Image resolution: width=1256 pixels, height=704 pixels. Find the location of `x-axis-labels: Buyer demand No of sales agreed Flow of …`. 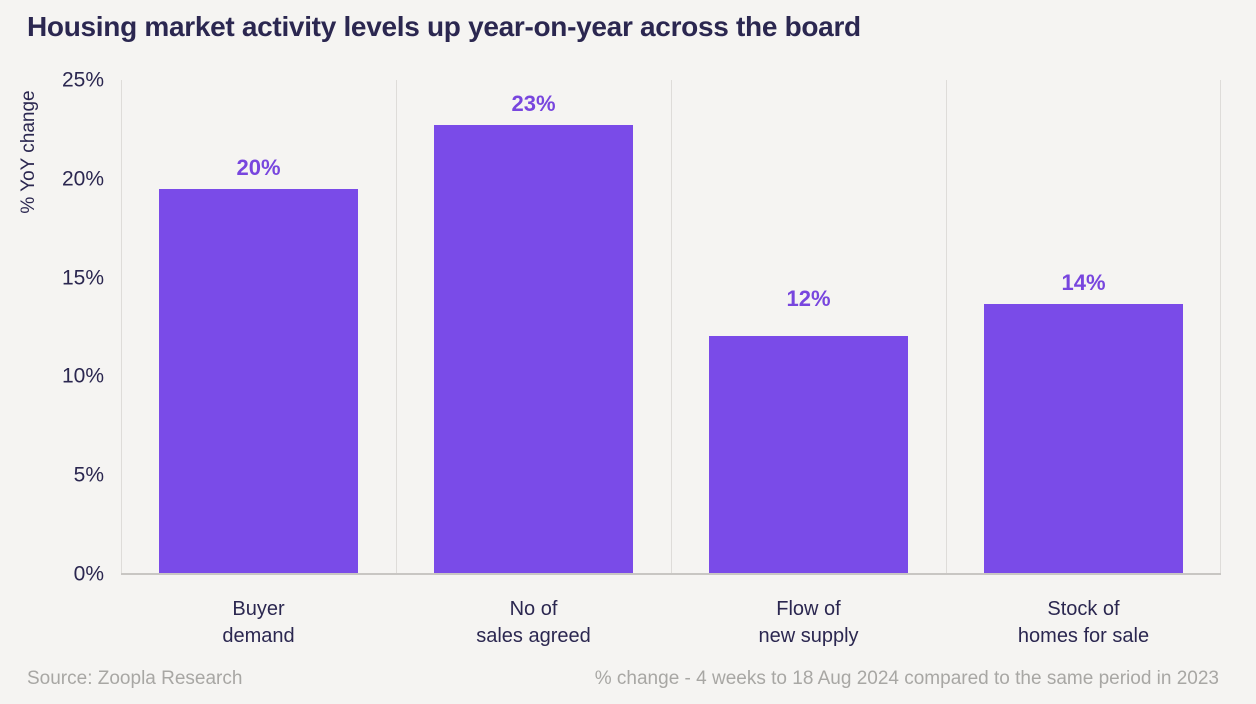

x-axis-labels: Buyer demand No of sales agreed Flow of … is located at coordinates (671, 623).